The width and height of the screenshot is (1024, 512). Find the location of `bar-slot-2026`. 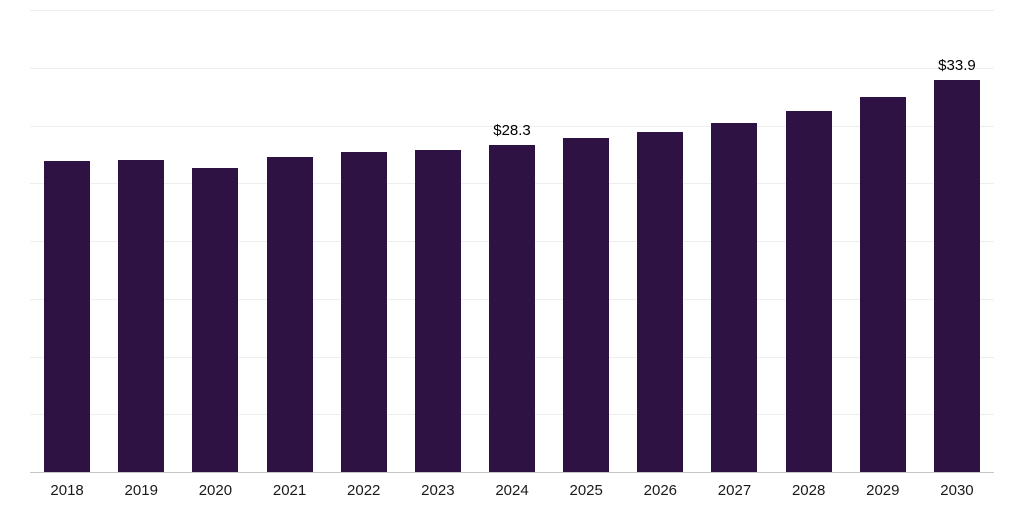

bar-slot-2026 is located at coordinates (660, 241).